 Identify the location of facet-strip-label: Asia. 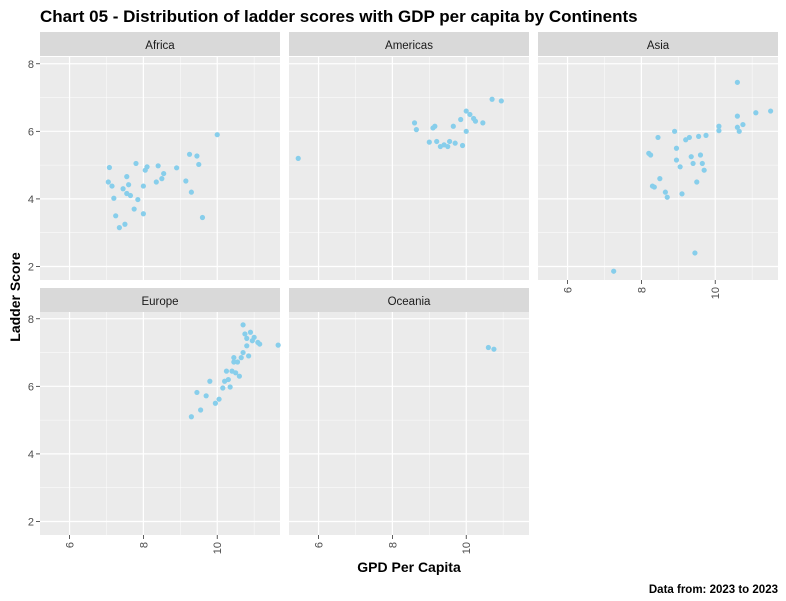
(658, 46).